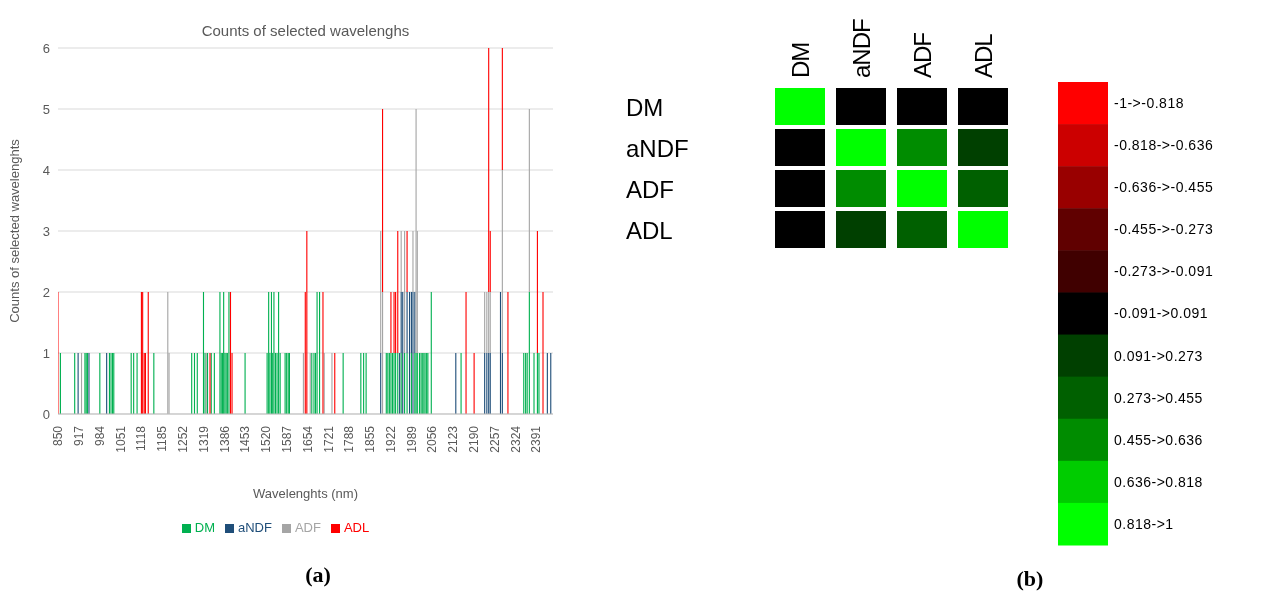  Describe the element at coordinates (1158, 397) in the screenshot. I see `color-bar-label: 0.273->0.455` at that location.